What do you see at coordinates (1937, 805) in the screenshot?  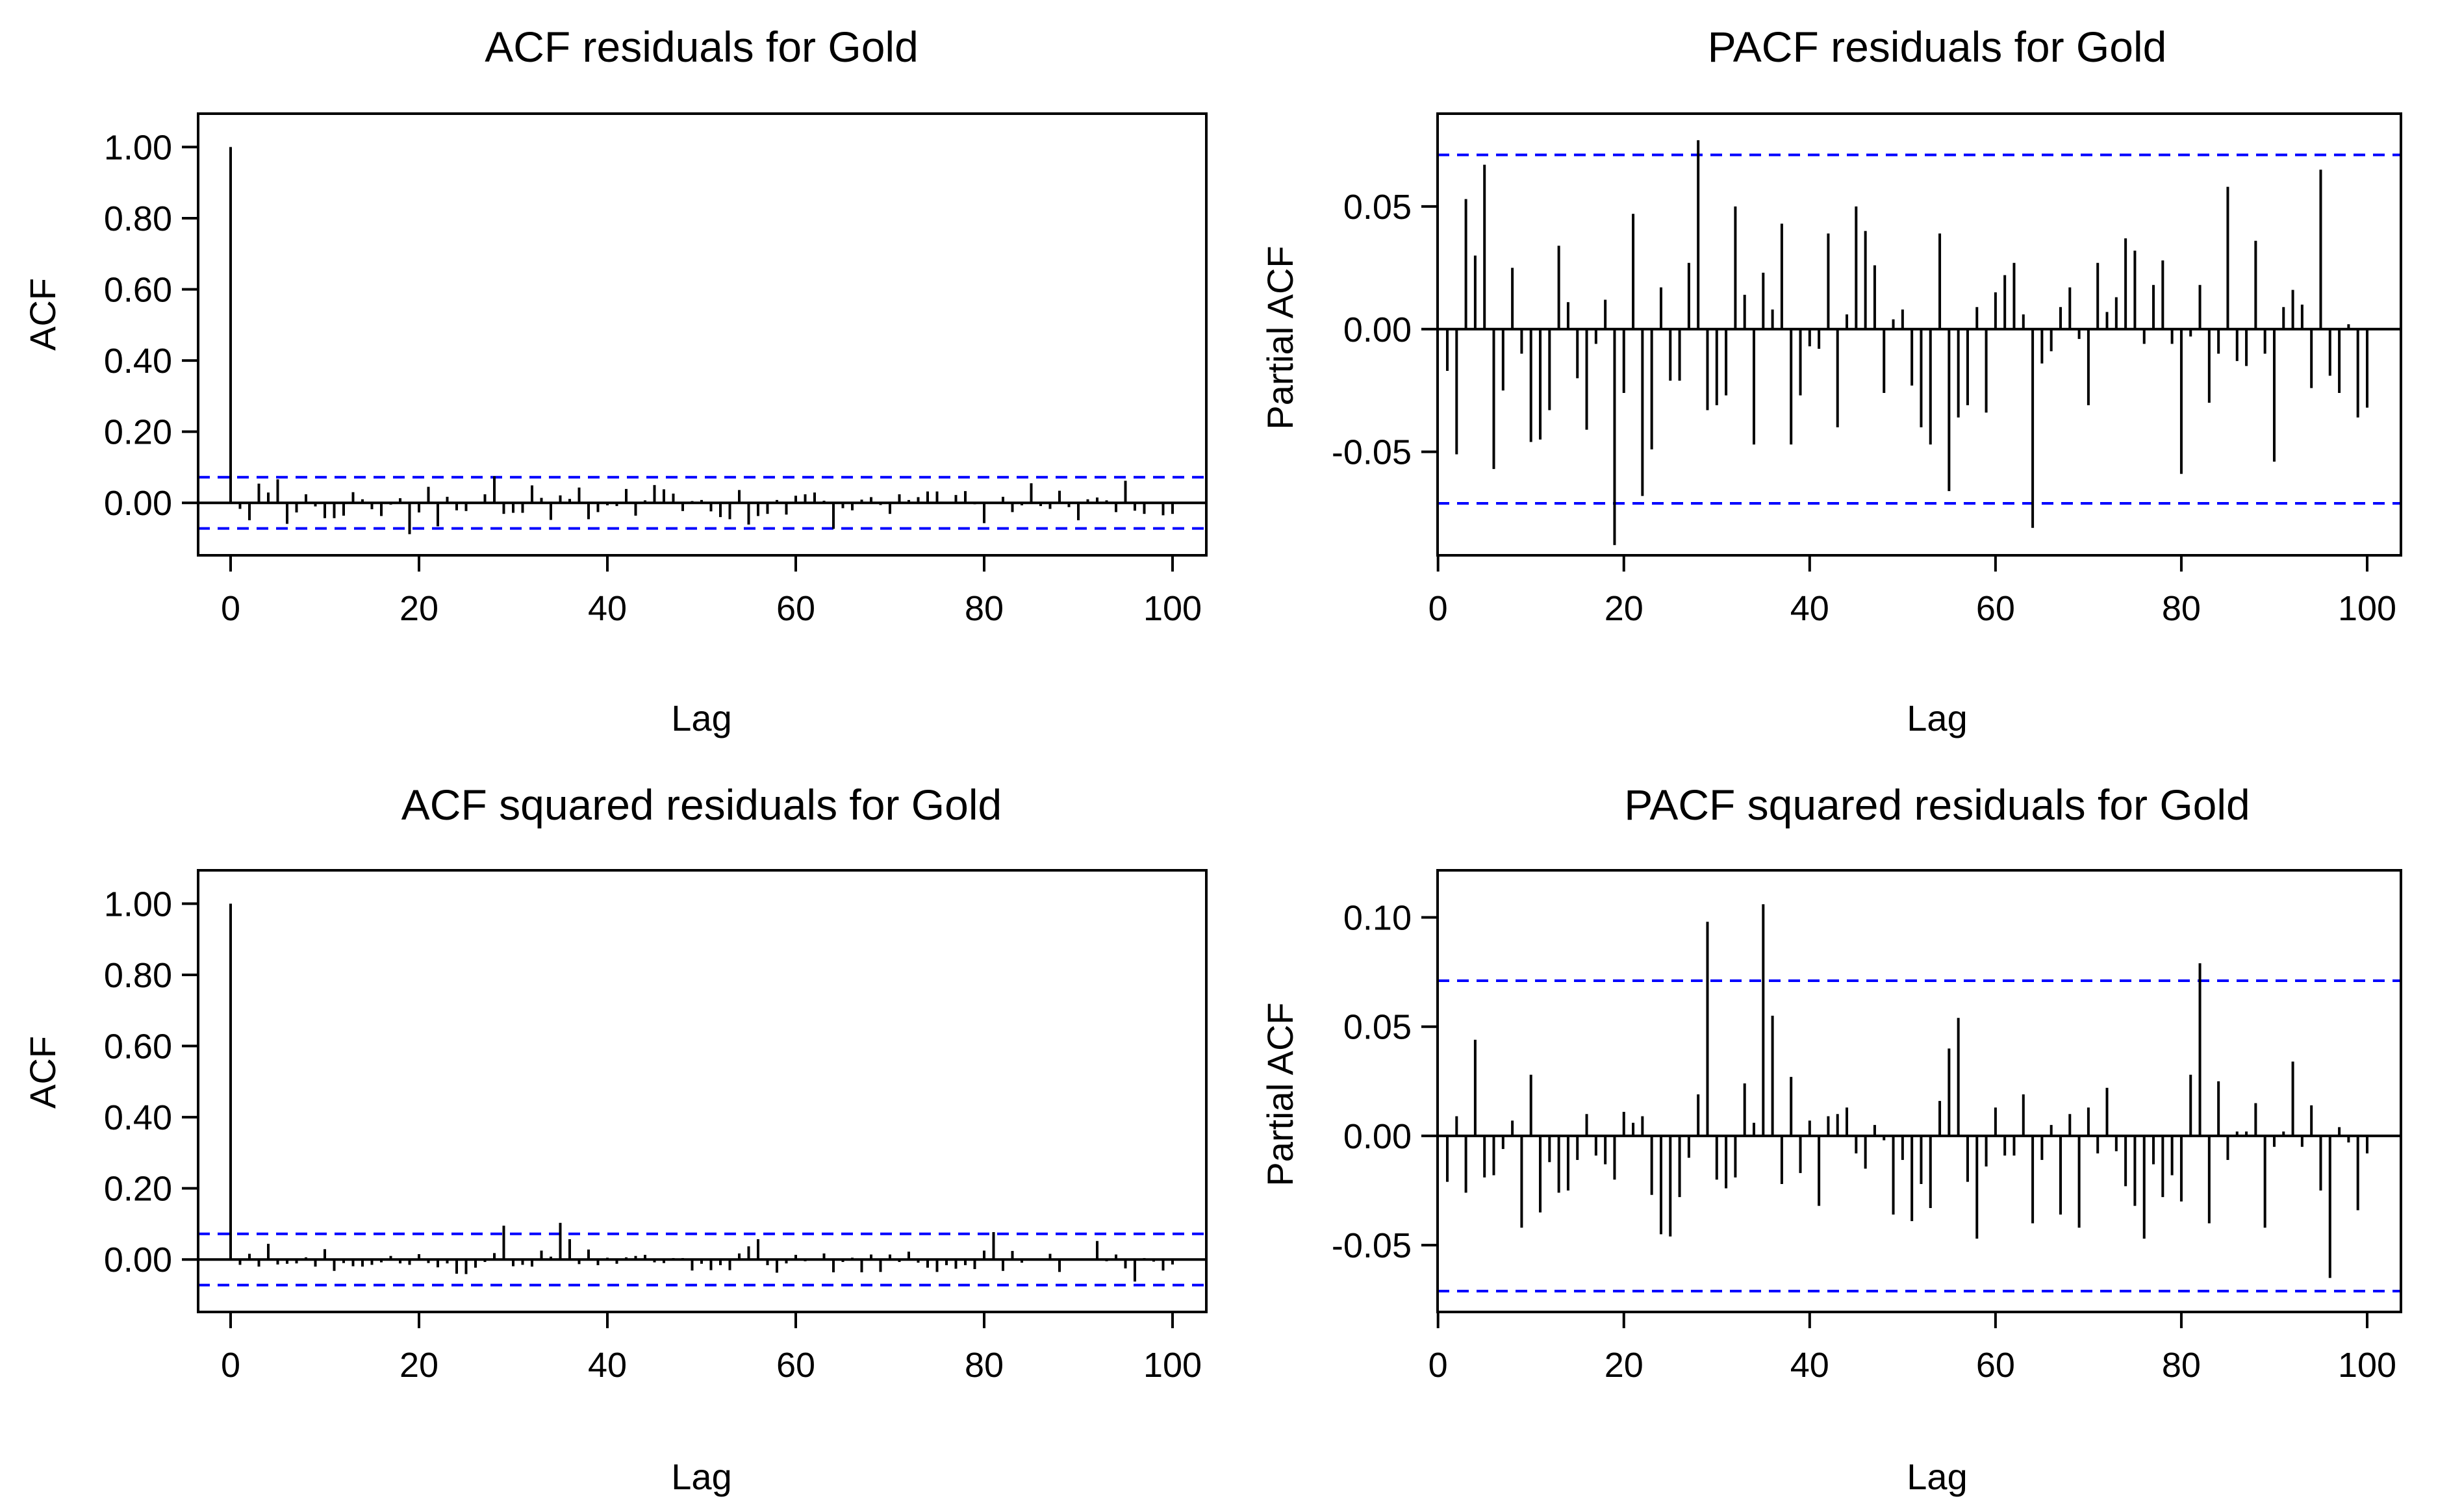 I see `panel-title: PACF squared residuals for Gold` at bounding box center [1937, 805].